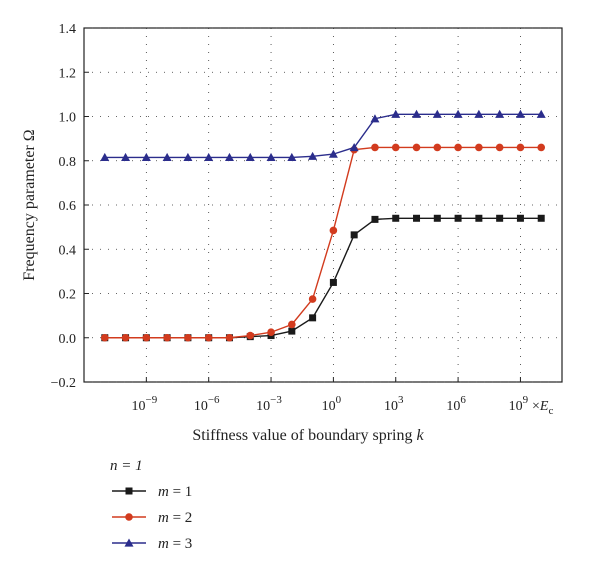  I want to click on x-axis-title-var: k, so click(421, 435).